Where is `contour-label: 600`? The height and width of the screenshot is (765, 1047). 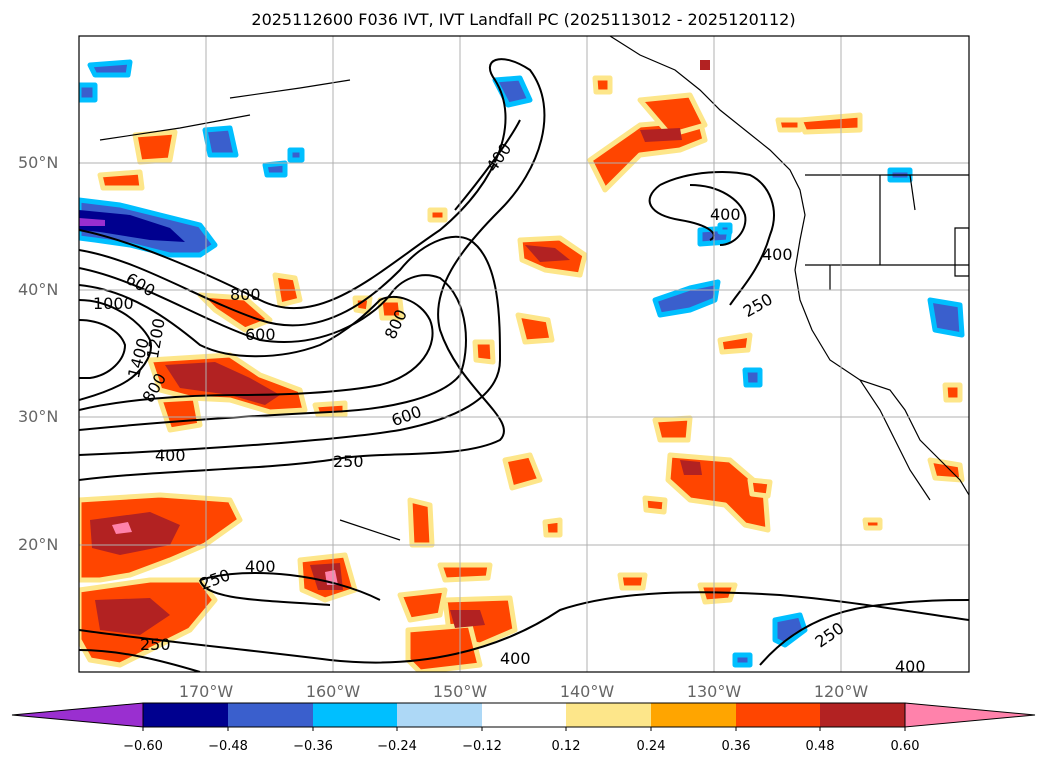
contour-label: 600 is located at coordinates (260, 334).